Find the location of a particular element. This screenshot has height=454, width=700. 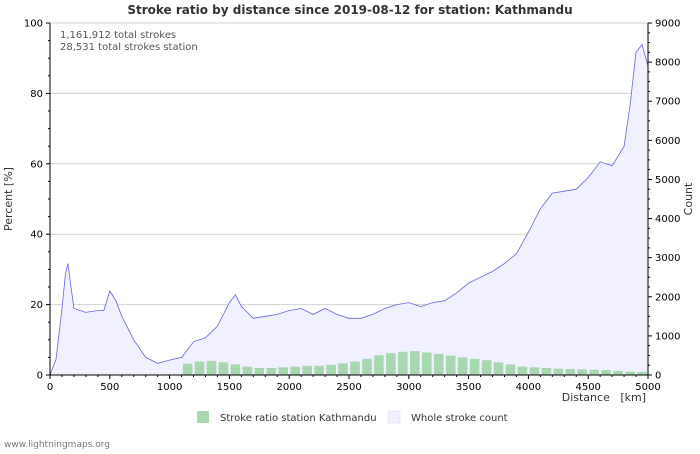

y-right-axis-label: Count is located at coordinates (688, 198).